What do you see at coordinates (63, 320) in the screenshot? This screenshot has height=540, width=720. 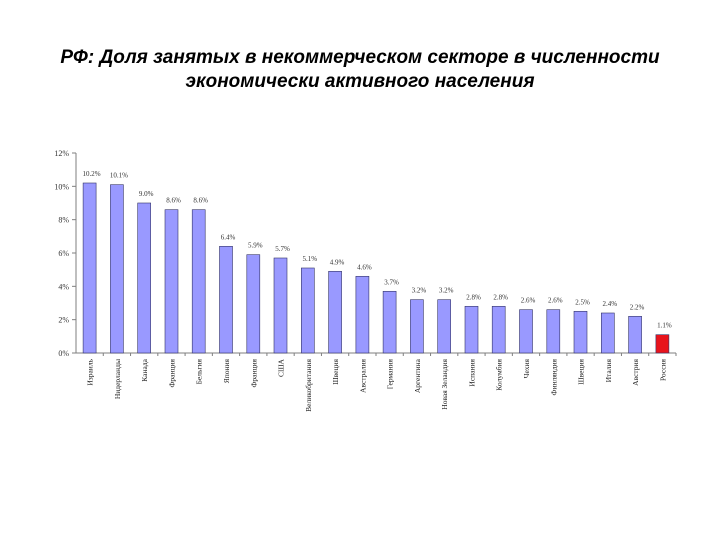 I see `y-tick-label: 2%` at bounding box center [63, 320].